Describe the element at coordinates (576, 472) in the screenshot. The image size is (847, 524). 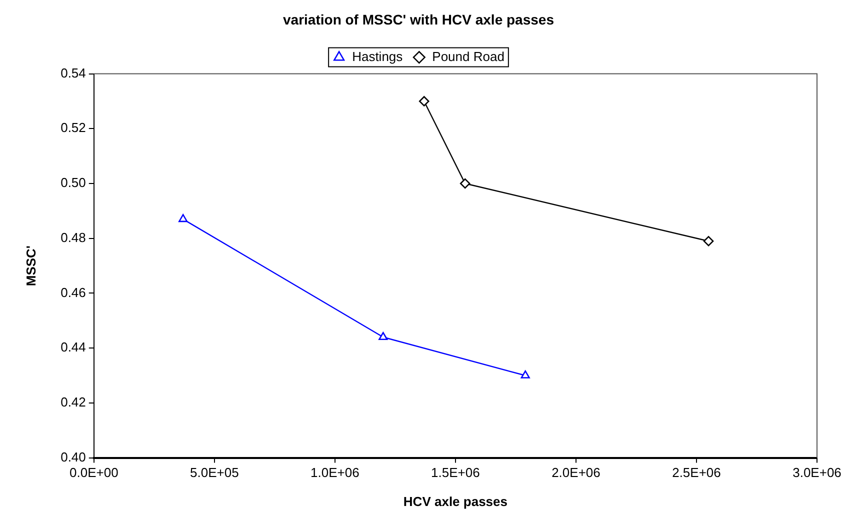
I see `x-tick-label: 2.0E+06` at that location.